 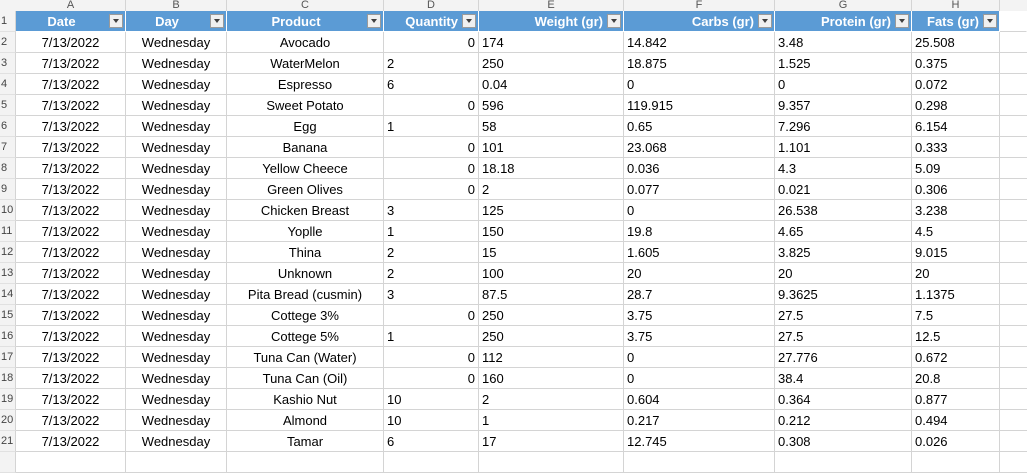 I want to click on carbs-cell: 119.915, so click(x=699, y=105).